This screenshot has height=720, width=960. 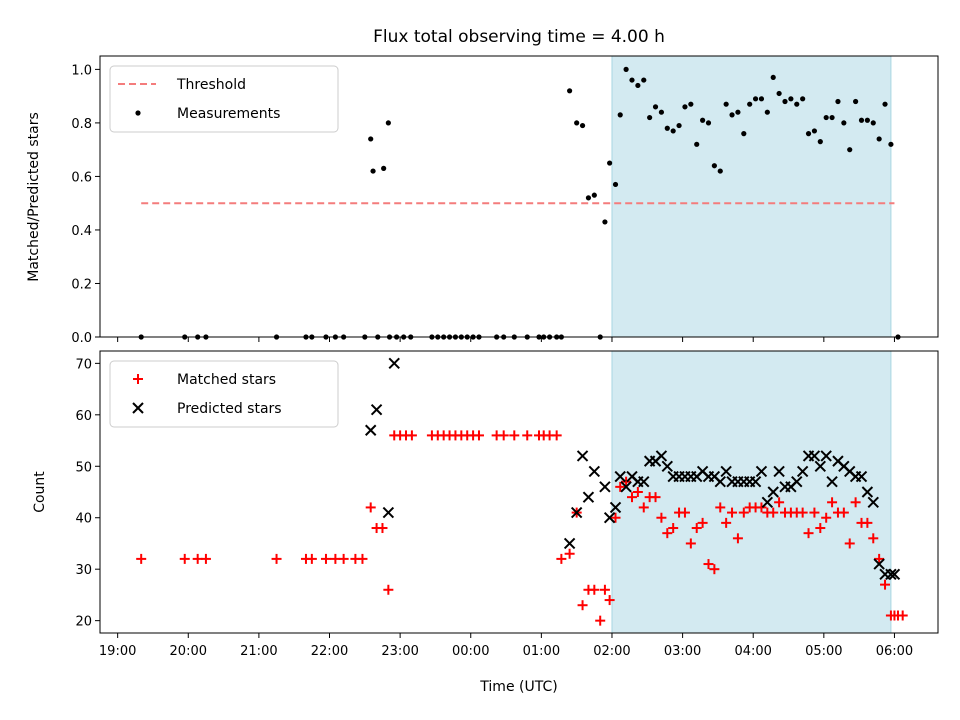 I want to click on x-tick-label: 21:00, so click(x=258, y=651).